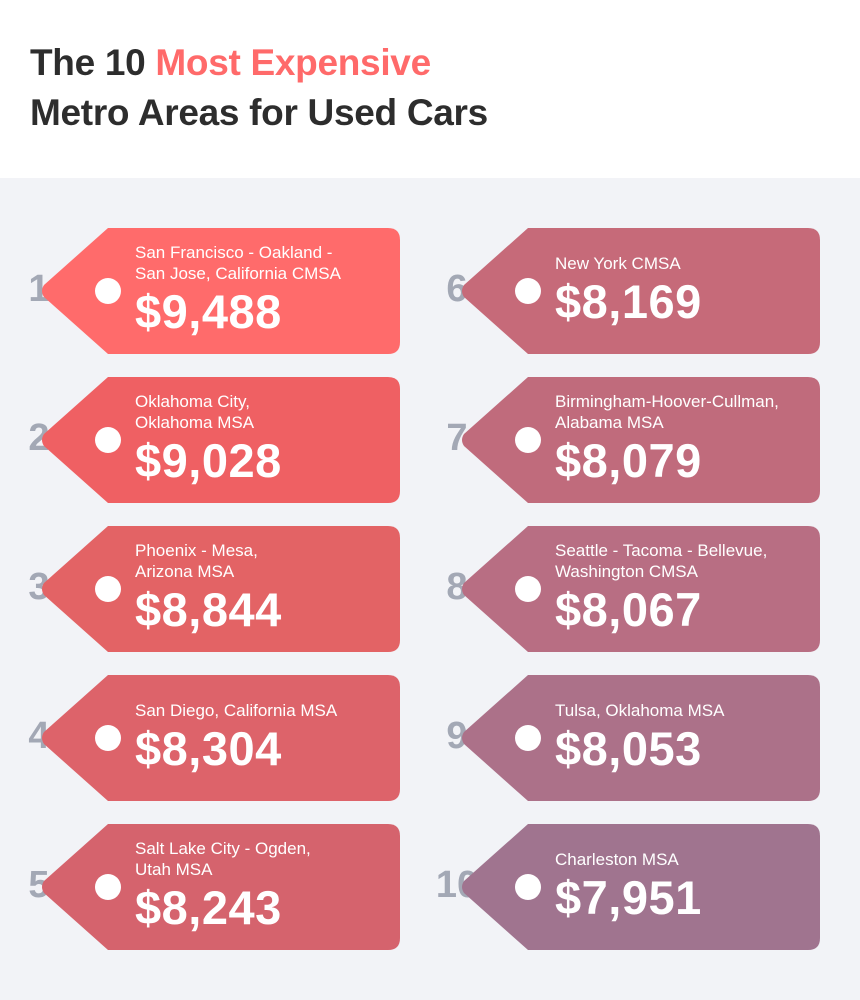  What do you see at coordinates (195, 412) in the screenshot?
I see `metro-area-name: Oklahoma City, Oklahoma MSA` at bounding box center [195, 412].